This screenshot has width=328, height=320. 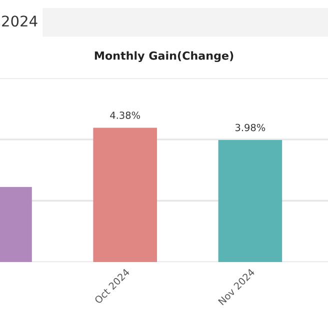 What do you see at coordinates (164, 56) in the screenshot?
I see `chart-title: Monthly Gain(Change)` at bounding box center [164, 56].